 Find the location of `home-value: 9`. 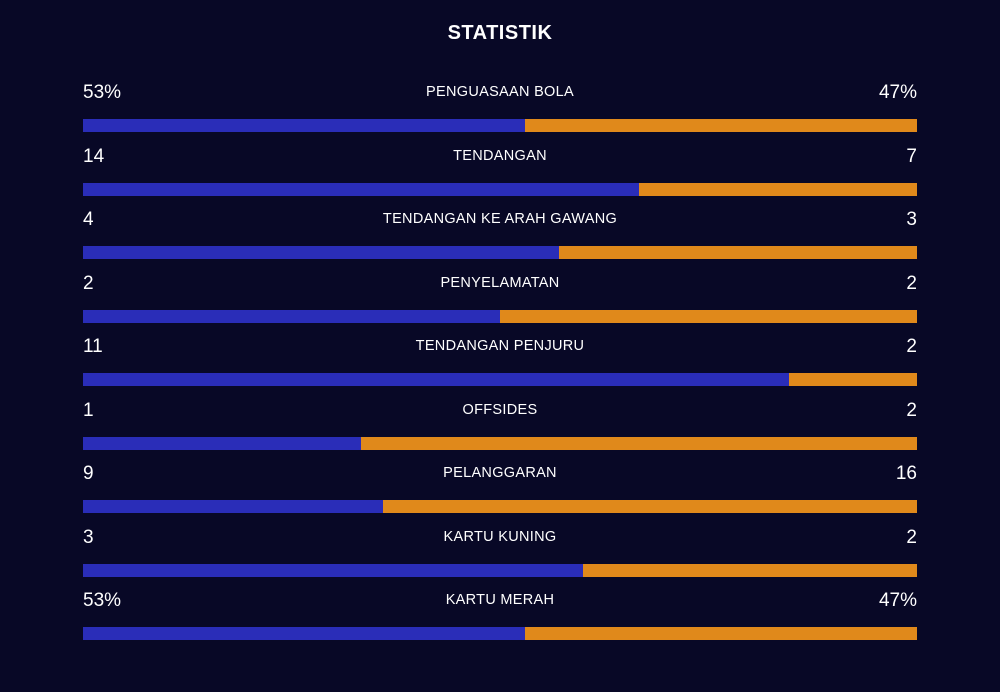

home-value: 9 is located at coordinates (88, 473).